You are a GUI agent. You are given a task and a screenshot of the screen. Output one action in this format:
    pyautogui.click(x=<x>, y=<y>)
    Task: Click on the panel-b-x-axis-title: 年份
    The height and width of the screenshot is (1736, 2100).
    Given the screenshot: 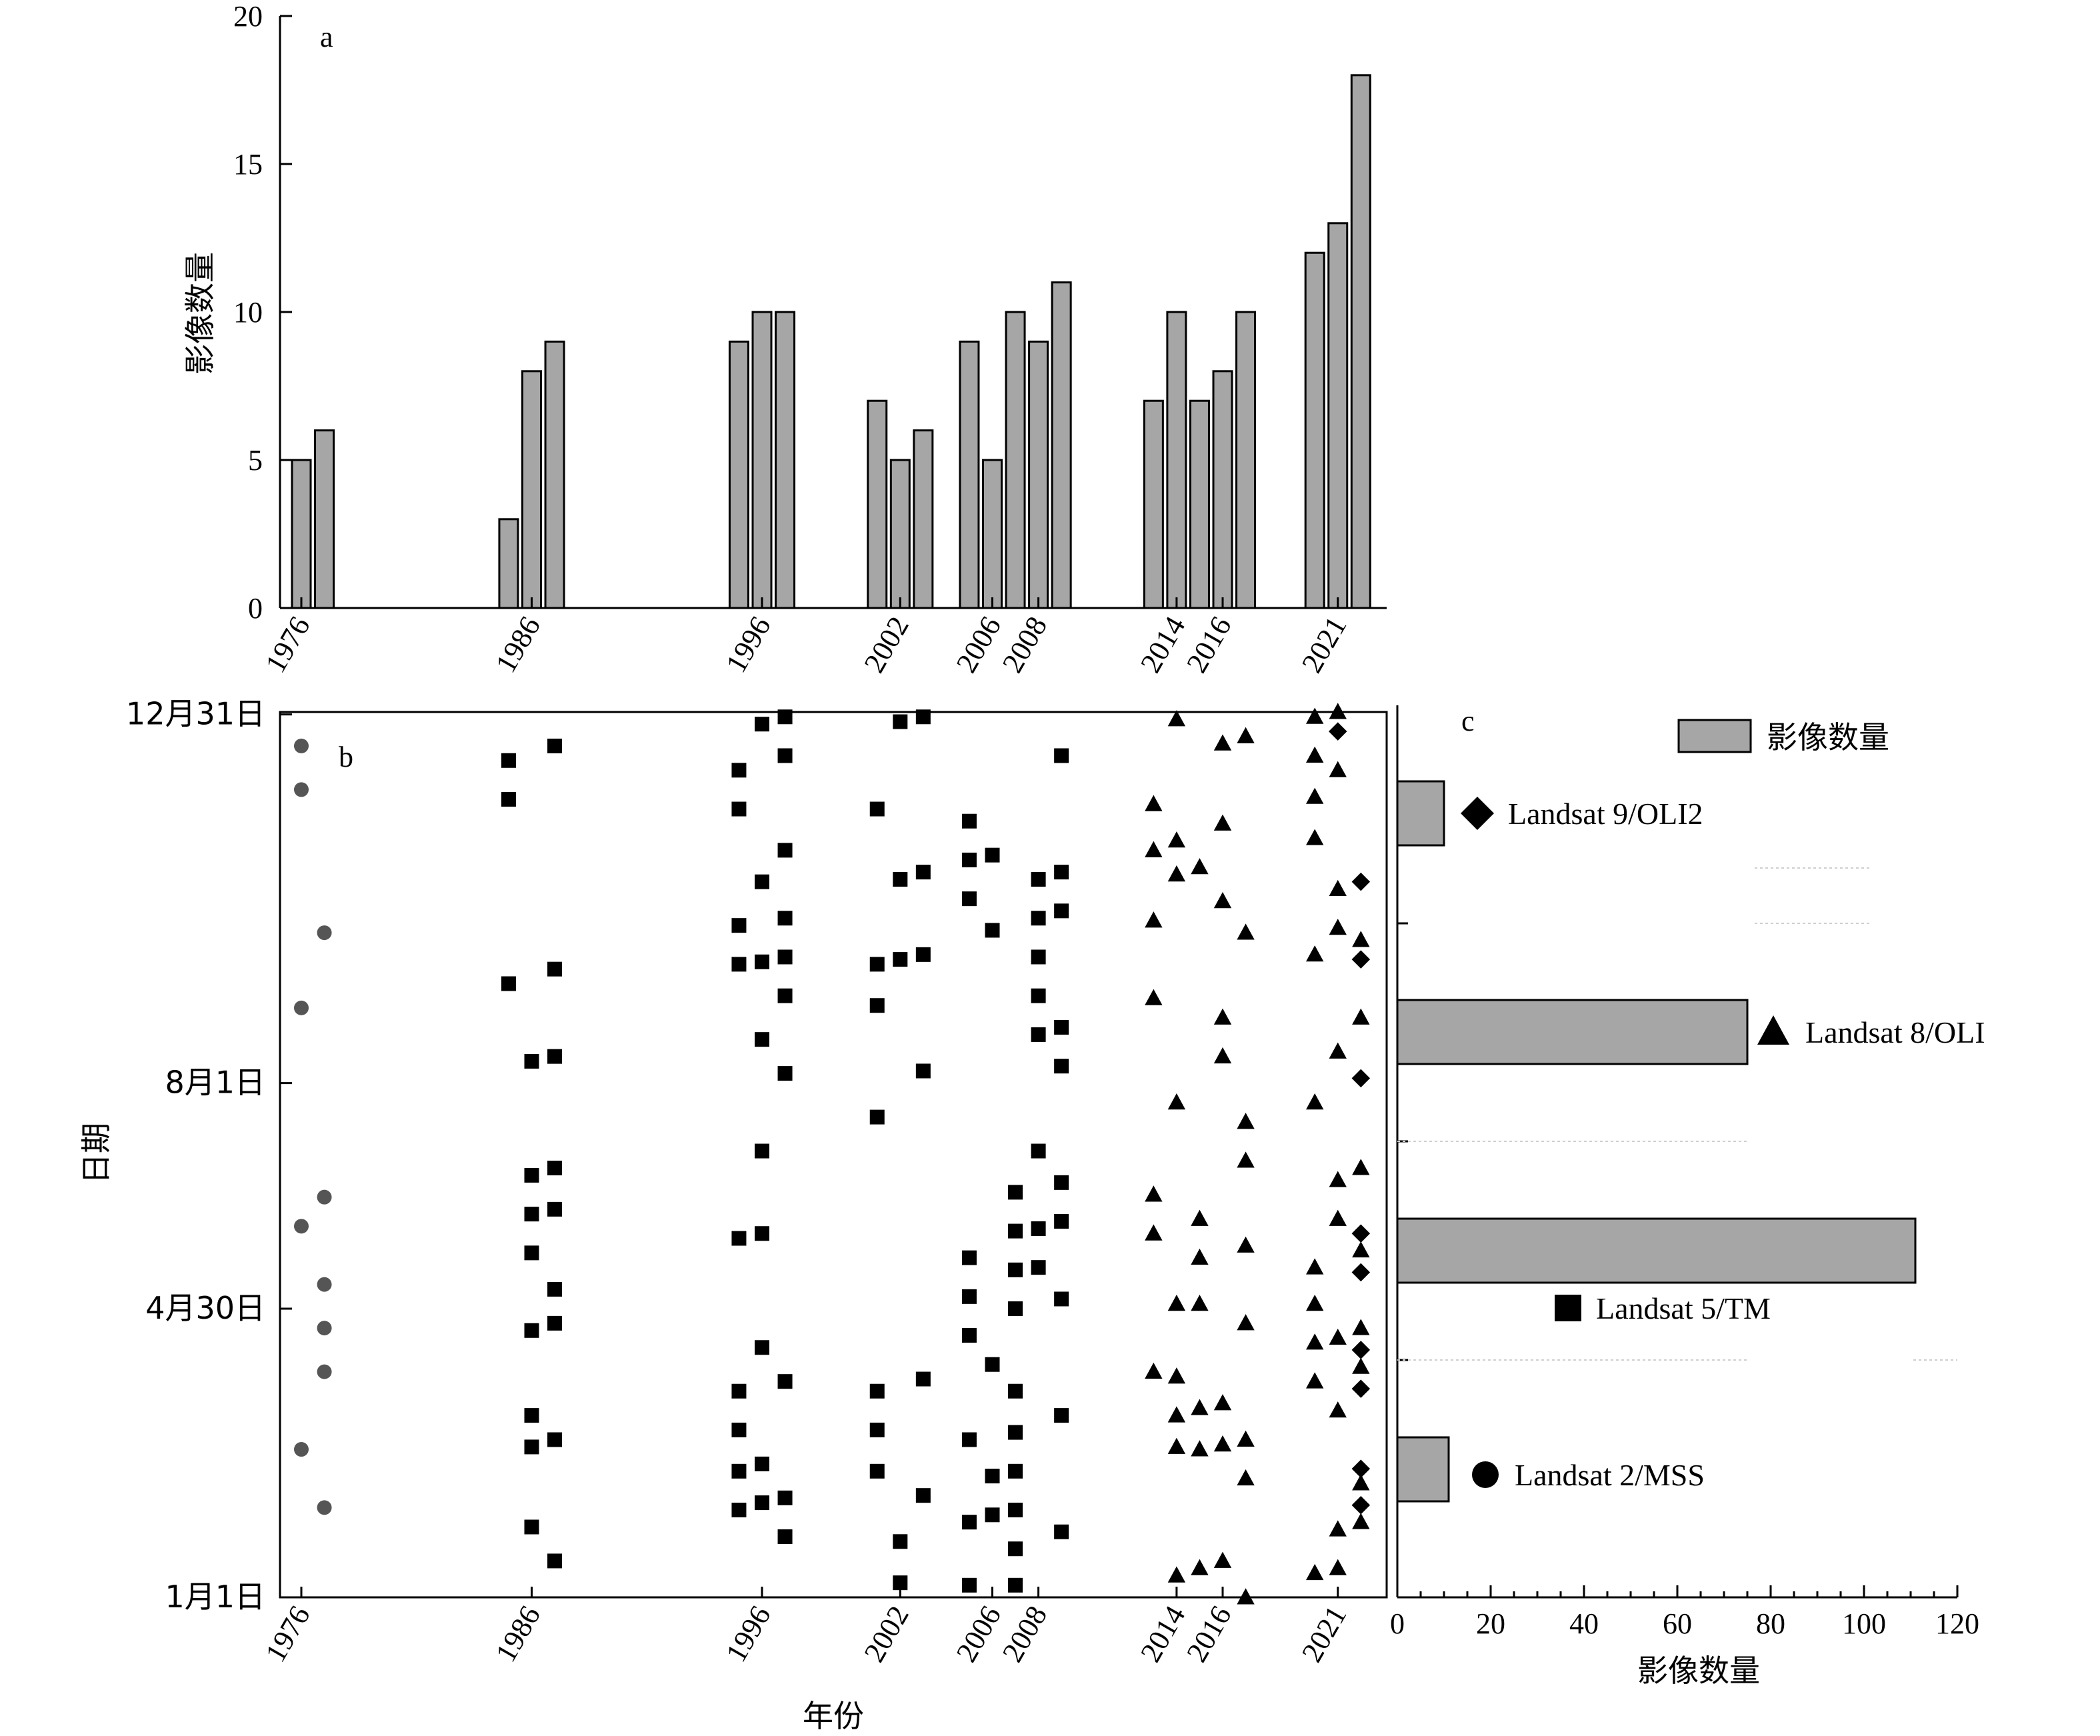 What is the action you would take?
    pyautogui.click(x=833, y=1716)
    